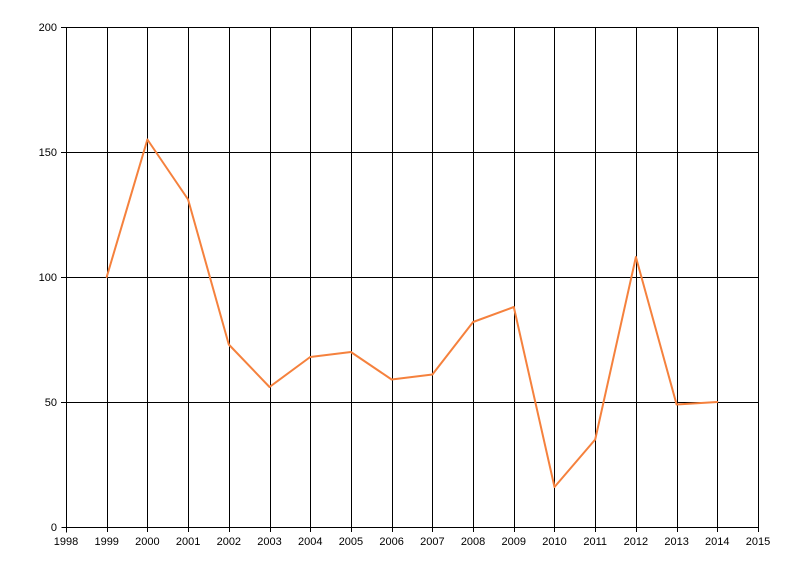 This screenshot has height=581, width=800. Describe the element at coordinates (54, 528) in the screenshot. I see `y-tick-label: 0` at that location.